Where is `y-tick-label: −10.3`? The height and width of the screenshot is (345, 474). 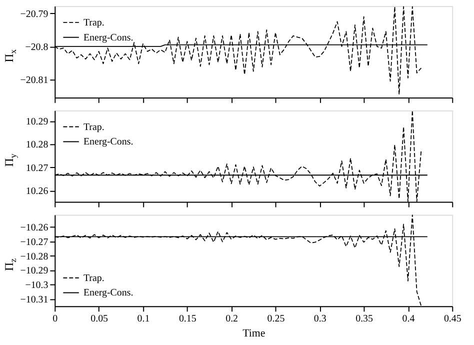 y-tick-label: −10.3 is located at coordinates (36, 286).